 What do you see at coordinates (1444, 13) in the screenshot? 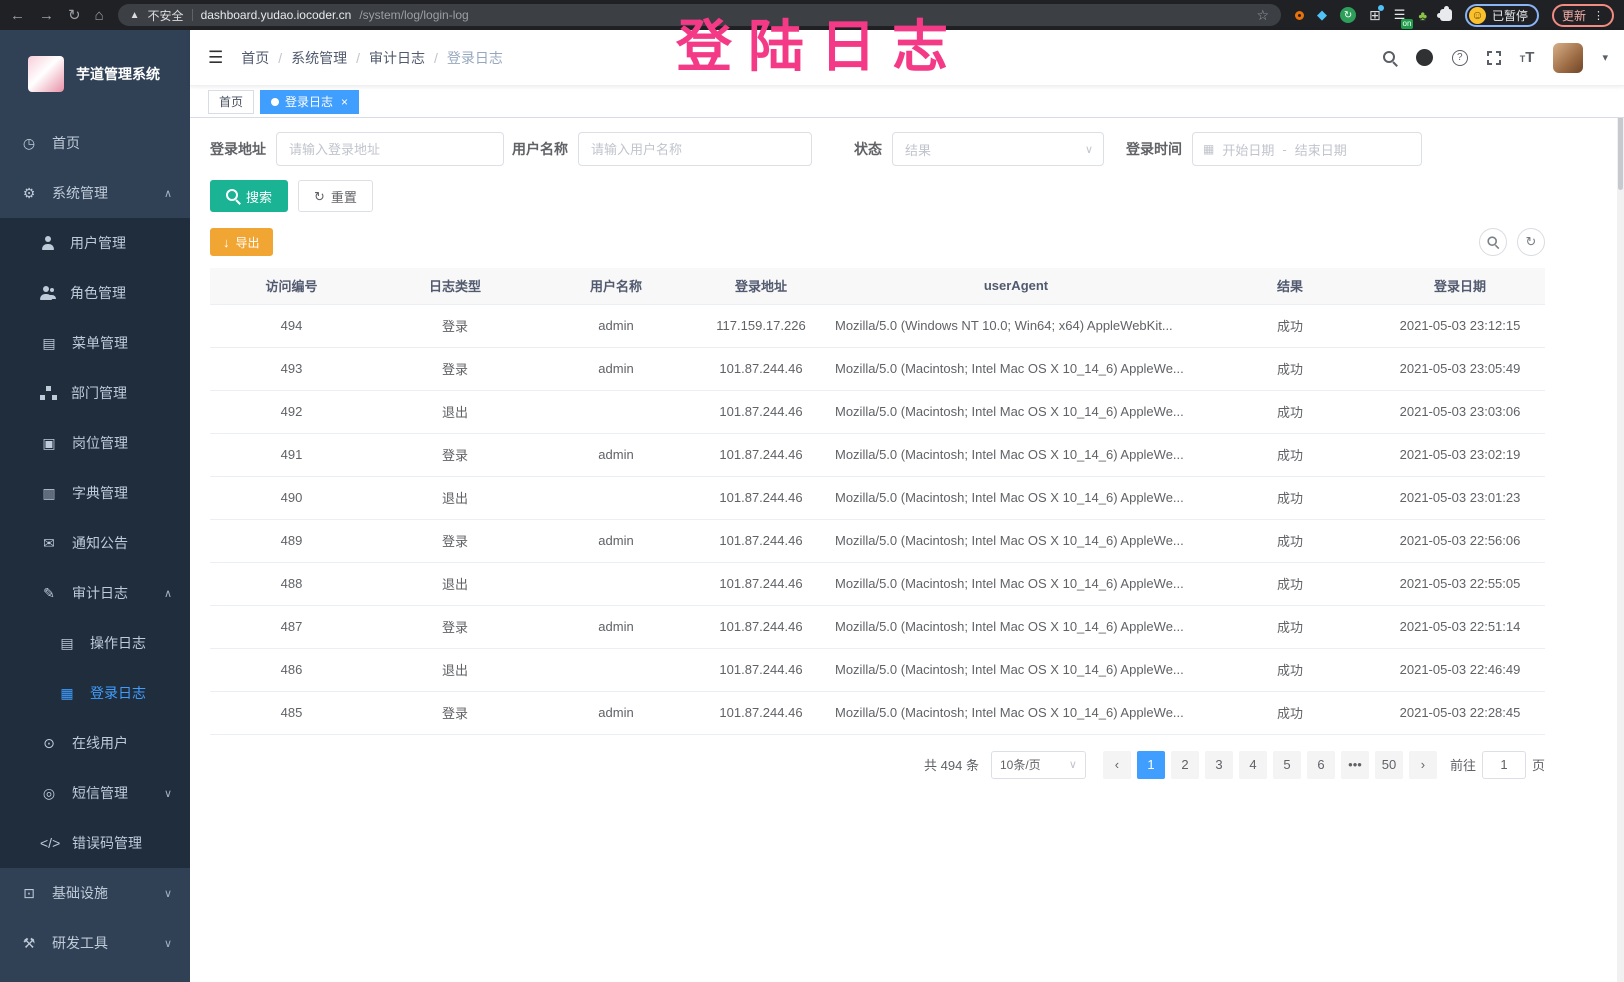
I see `extensions-puzzle-icon` at bounding box center [1444, 13].